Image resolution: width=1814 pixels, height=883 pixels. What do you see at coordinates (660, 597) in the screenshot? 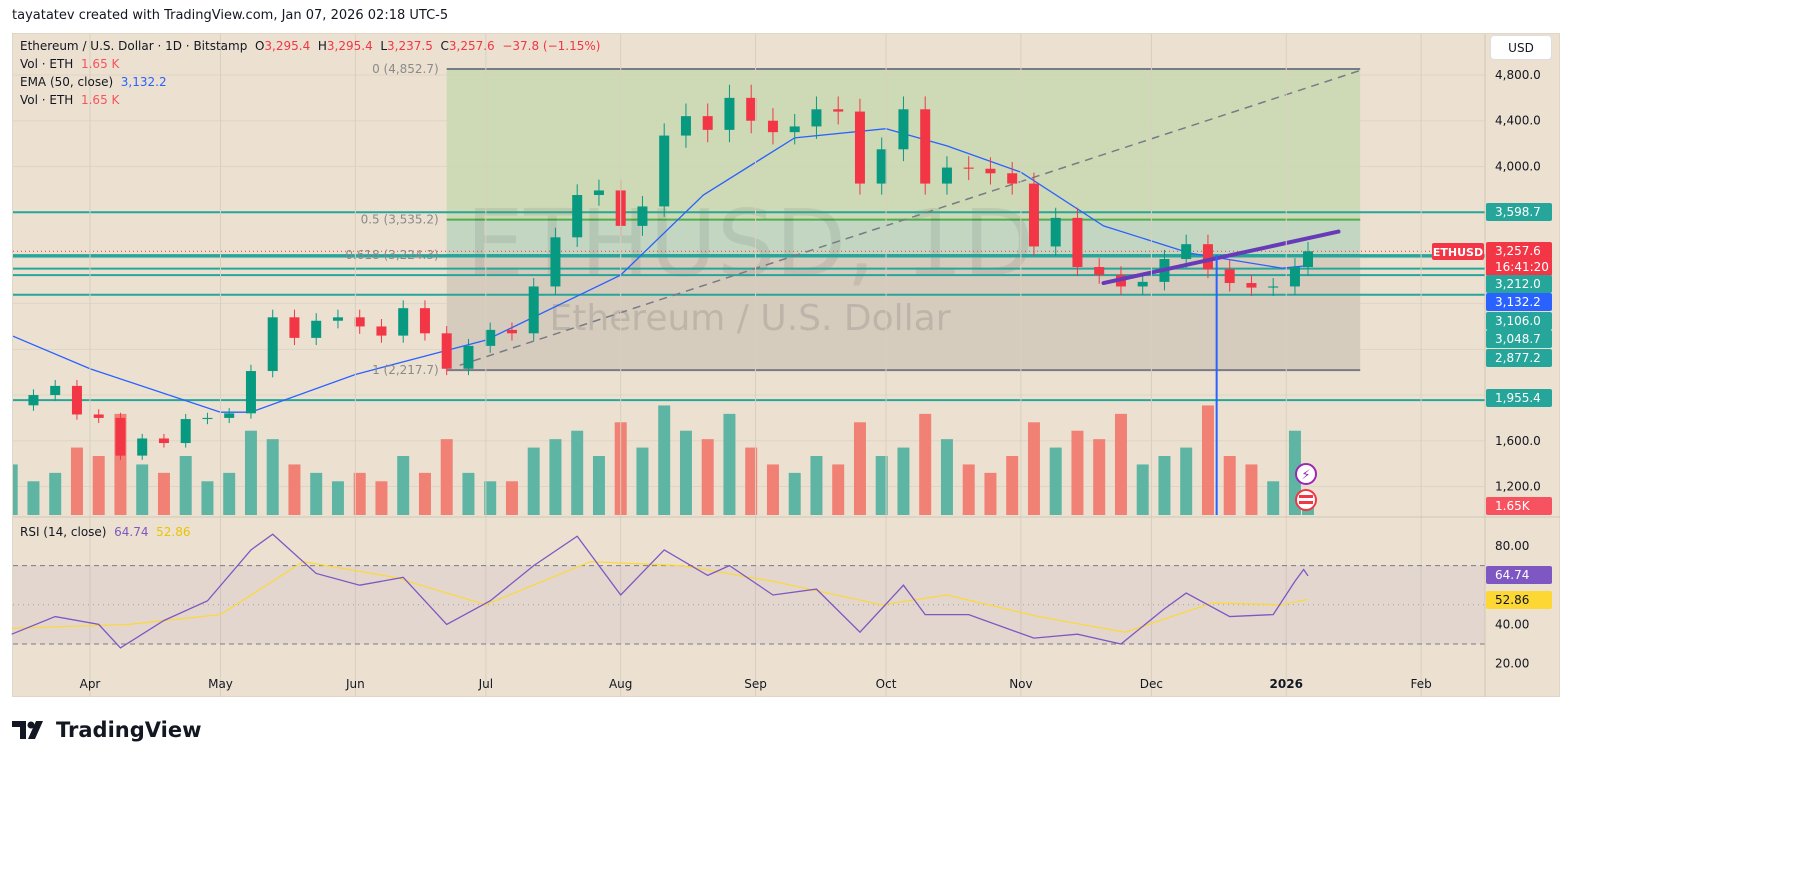
I see `rsi-ma-line` at bounding box center [660, 597].